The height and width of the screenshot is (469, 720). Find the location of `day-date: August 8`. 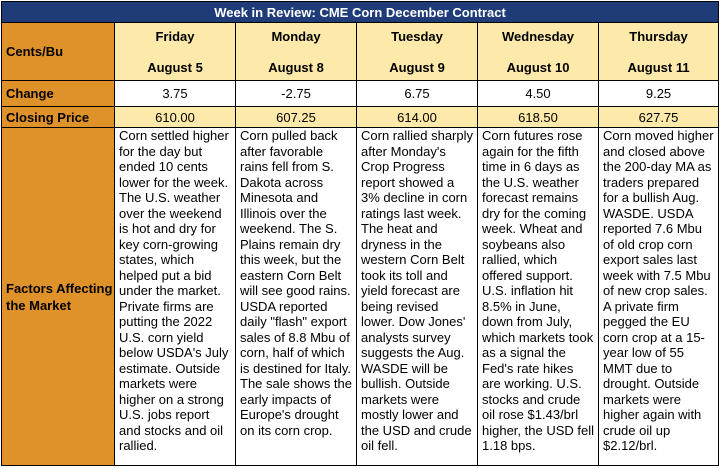

day-date: August 8 is located at coordinates (296, 67).